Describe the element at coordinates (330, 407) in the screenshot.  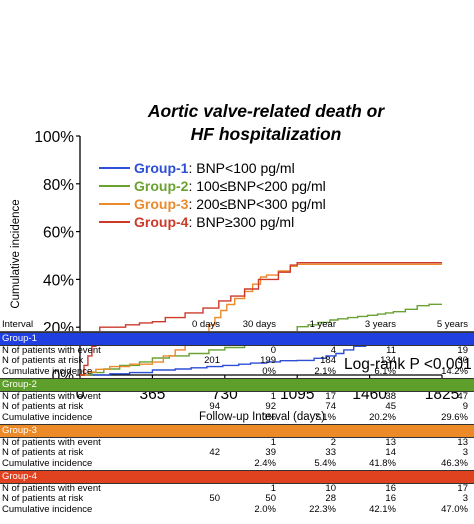
I see `table-cell: 74` at that location.